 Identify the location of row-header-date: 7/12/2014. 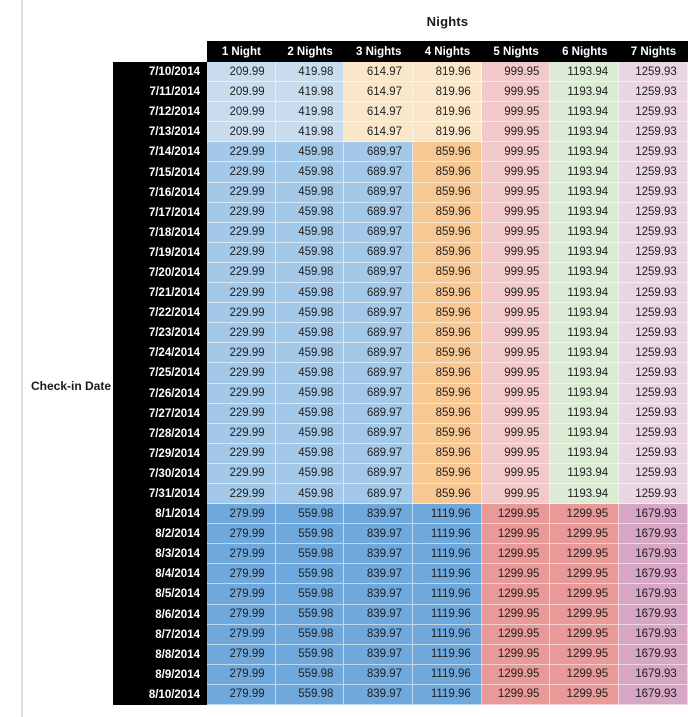
(160, 112).